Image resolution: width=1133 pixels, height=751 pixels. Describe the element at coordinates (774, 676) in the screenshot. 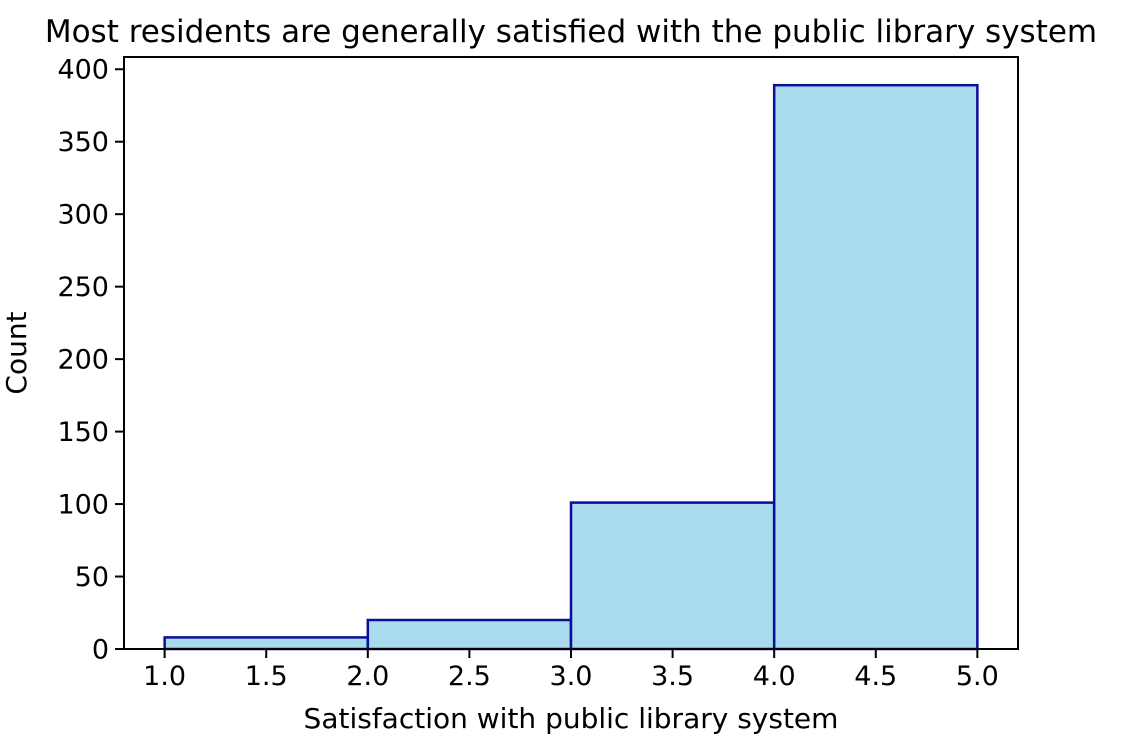

I see `x-tick-label: 4.0` at that location.